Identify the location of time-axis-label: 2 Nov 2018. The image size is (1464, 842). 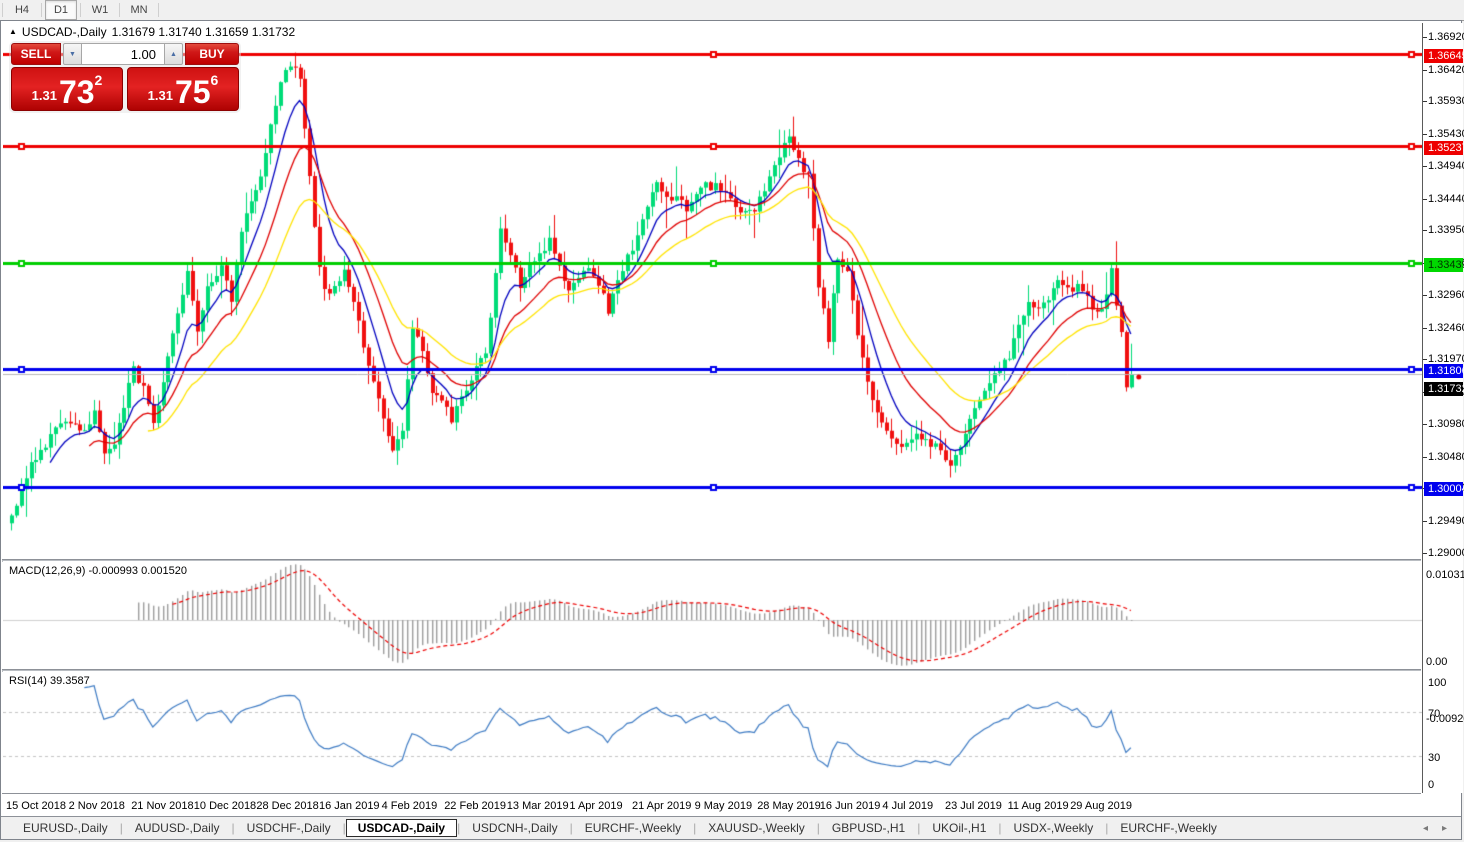
(96, 806).